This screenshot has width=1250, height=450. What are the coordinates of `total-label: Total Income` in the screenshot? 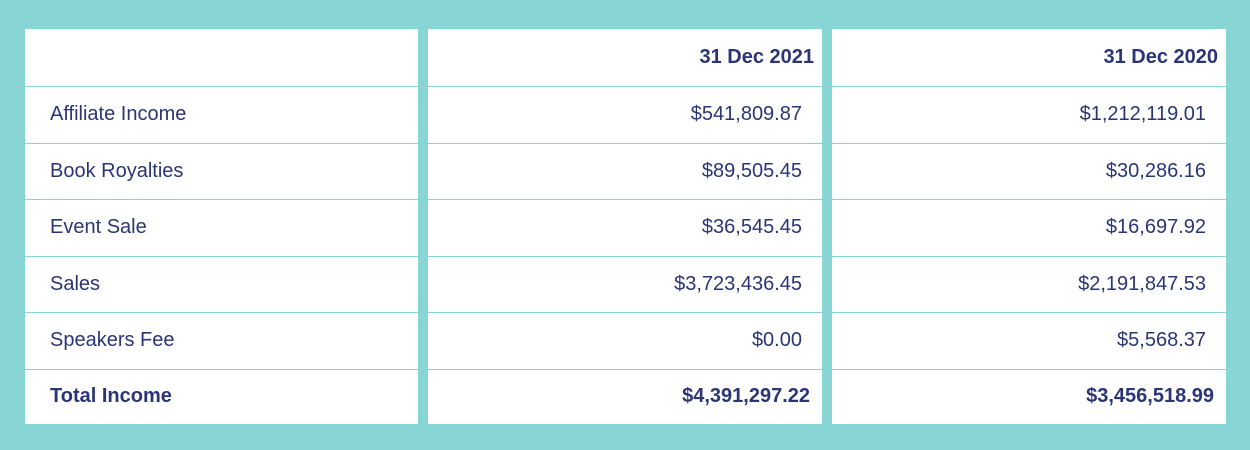 It's located at (111, 396).